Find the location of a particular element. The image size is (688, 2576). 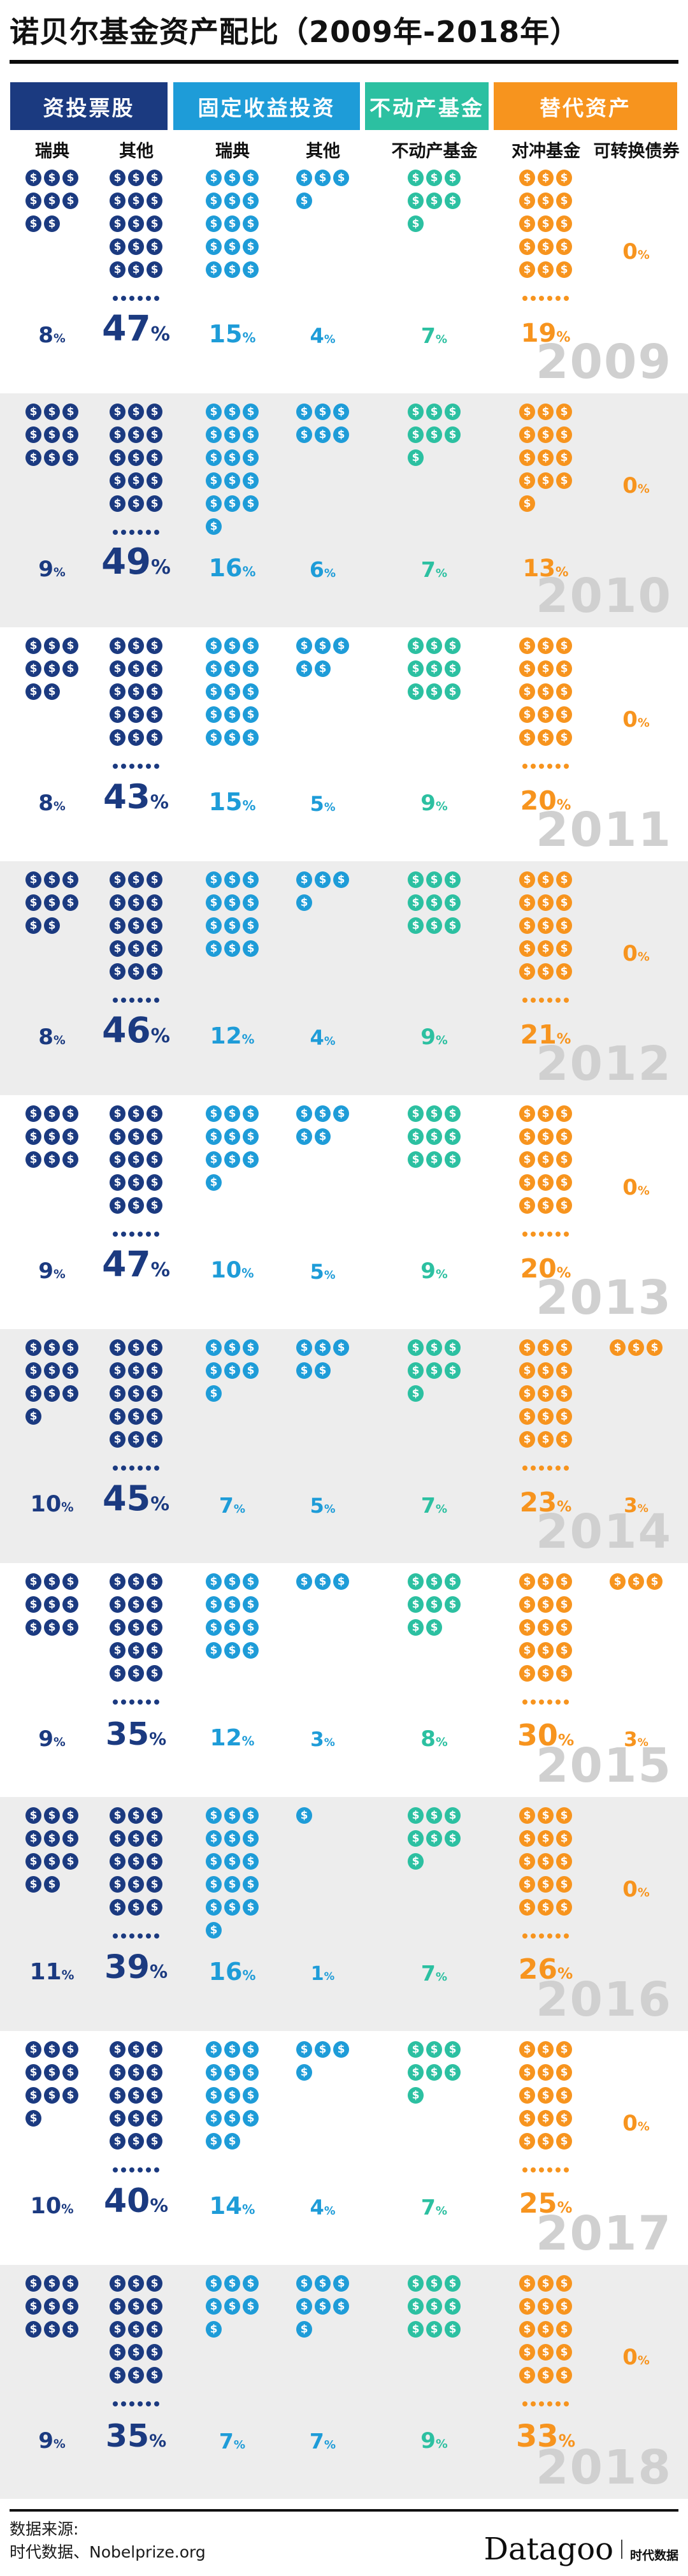

coin-grid: $ $ $ is located at coordinates (637, 1347).